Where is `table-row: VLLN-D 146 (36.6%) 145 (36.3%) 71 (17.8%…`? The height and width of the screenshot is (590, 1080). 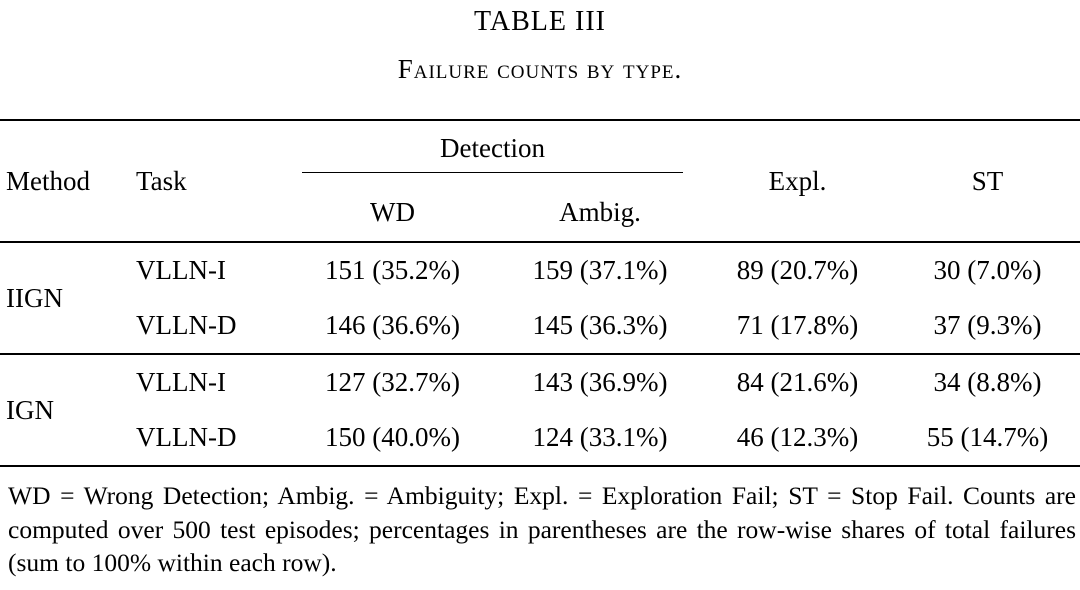
table-row: VLLN-D 146 (36.6%) 145 (36.3%) 71 (17.8%… is located at coordinates (540, 326).